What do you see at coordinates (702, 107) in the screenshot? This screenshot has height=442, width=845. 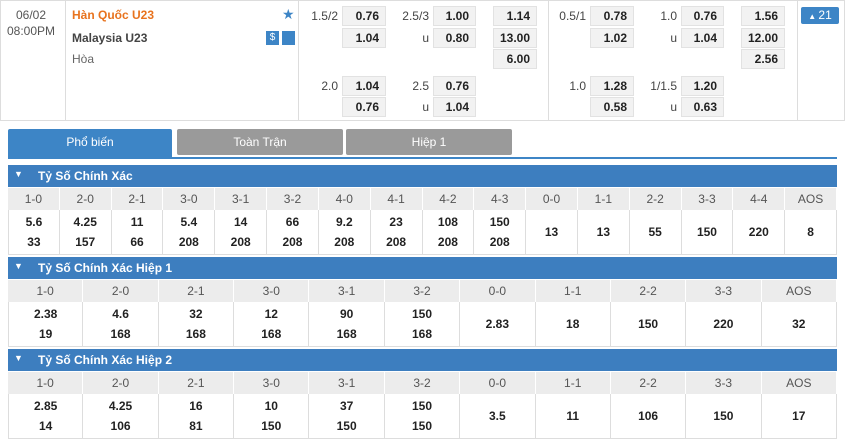 I see `odds-value: 0.63` at bounding box center [702, 107].